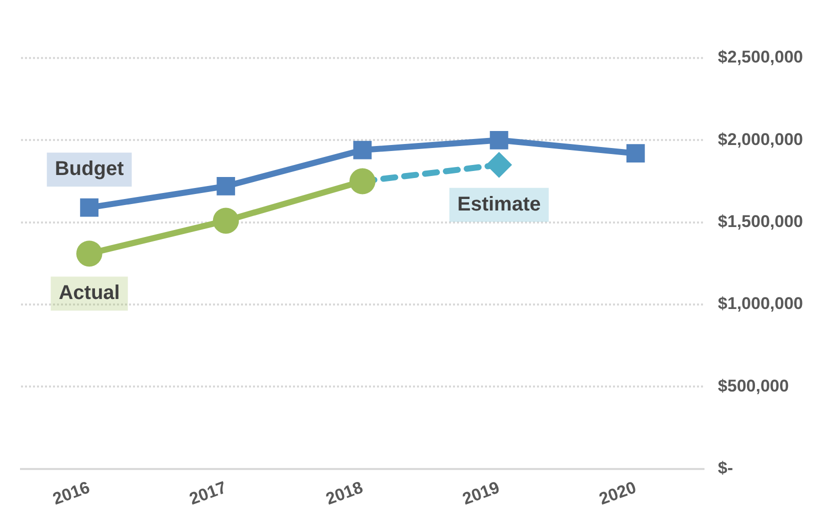  What do you see at coordinates (89, 169) in the screenshot?
I see `series-label: Budget` at bounding box center [89, 169].